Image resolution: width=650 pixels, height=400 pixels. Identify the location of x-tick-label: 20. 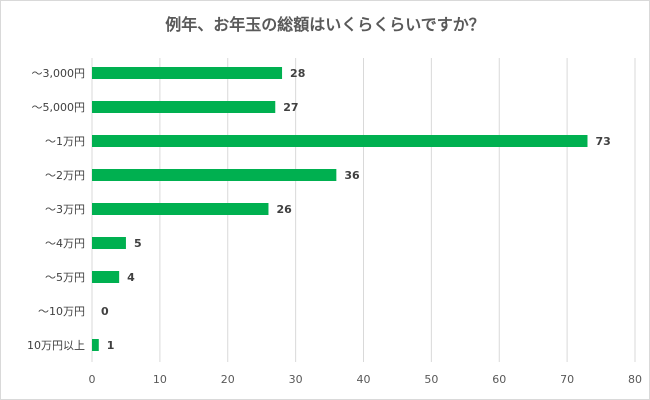
(228, 379).